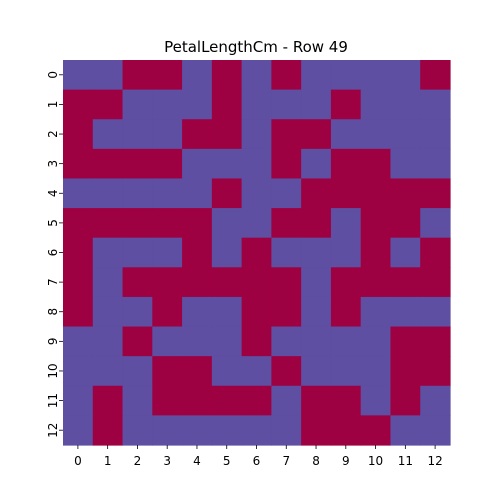 The image size is (500, 504). What do you see at coordinates (227, 282) in the screenshot?
I see `heatmap-cell-r7-c5` at bounding box center [227, 282].